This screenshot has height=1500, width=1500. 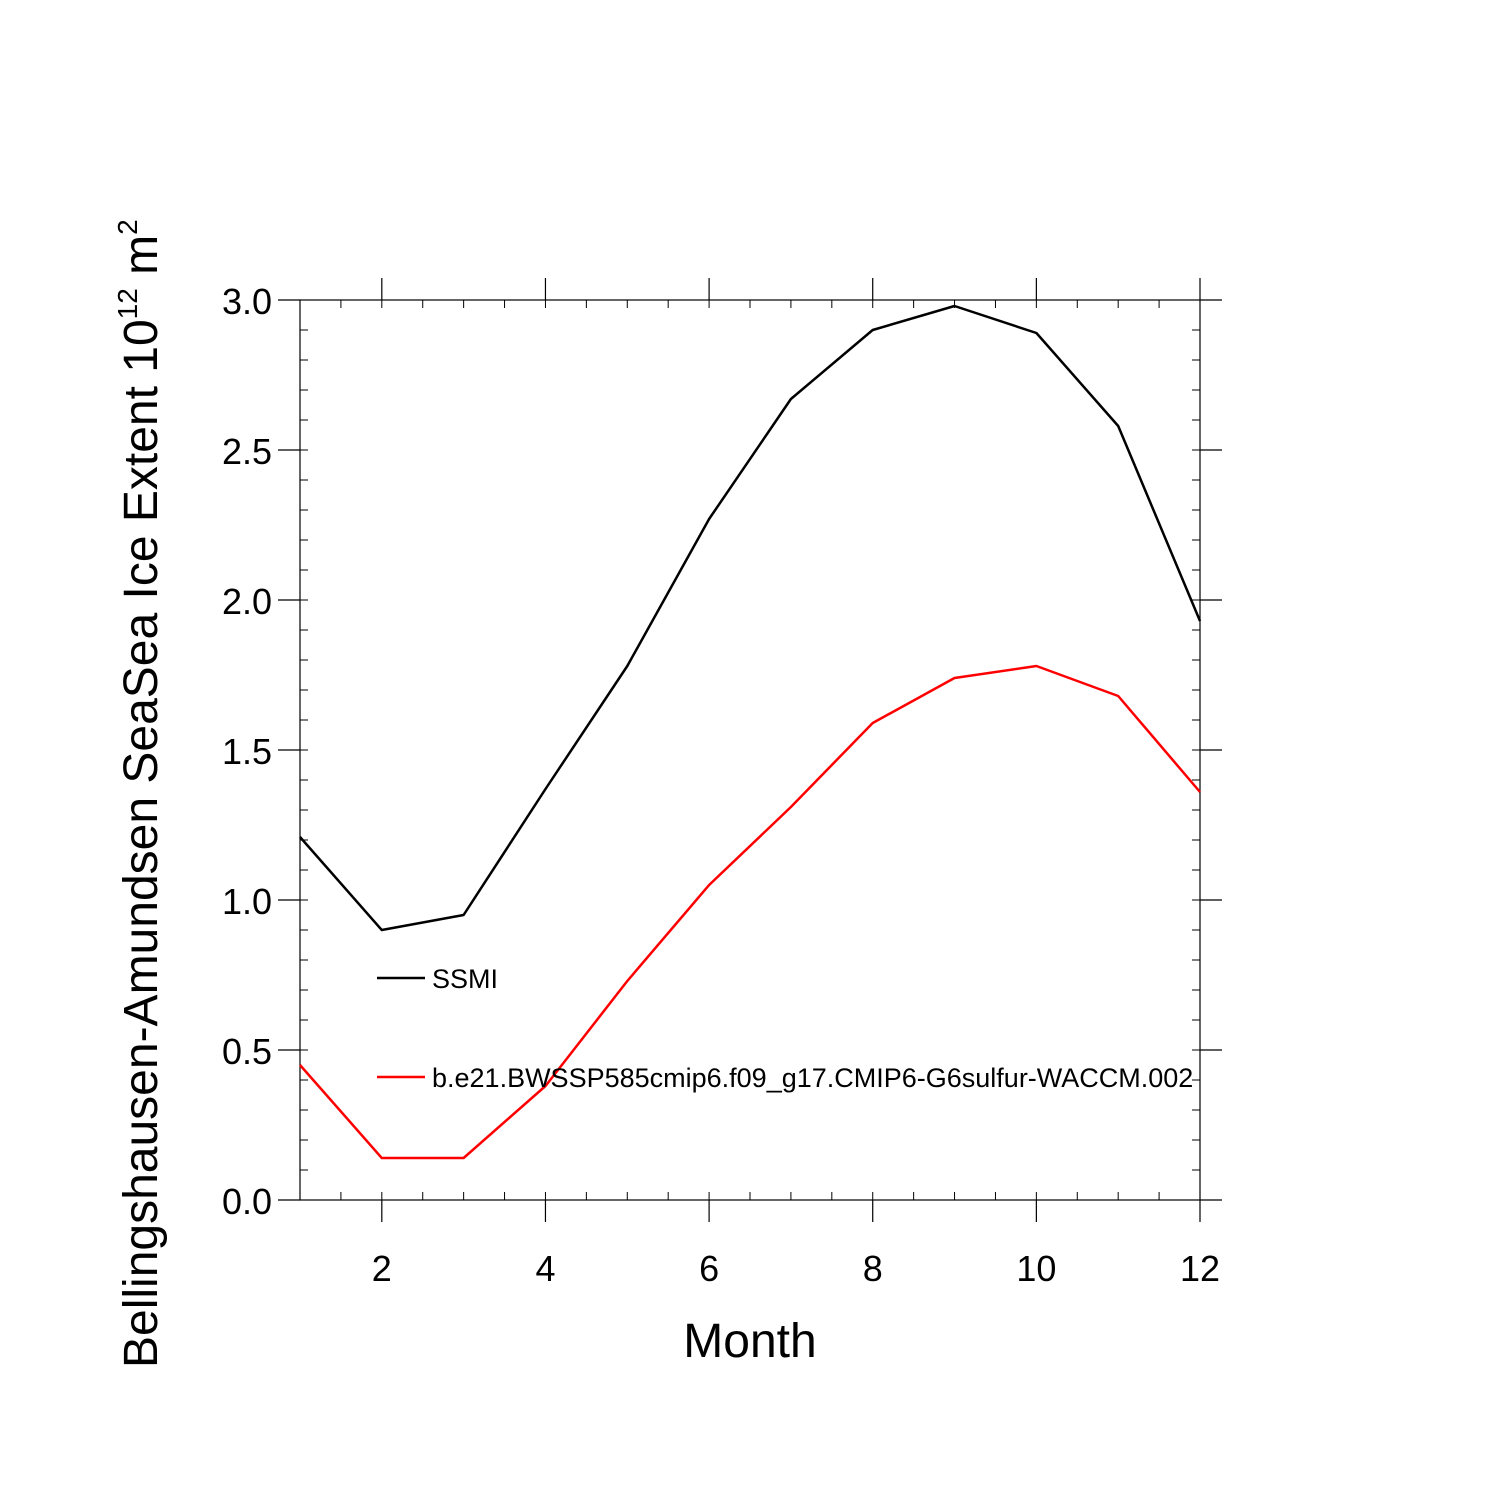 What do you see at coordinates (247, 901) in the screenshot?
I see `y-tick-label: 1.0` at bounding box center [247, 901].